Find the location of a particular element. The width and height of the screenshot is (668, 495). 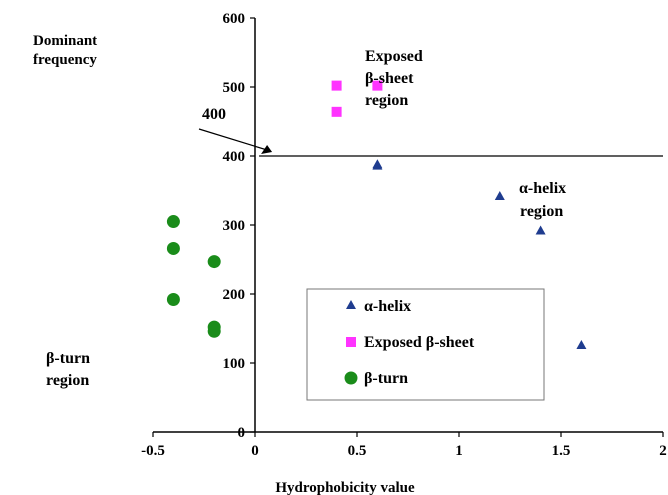

y-axis-label-line2: frequency is located at coordinates (65, 60).